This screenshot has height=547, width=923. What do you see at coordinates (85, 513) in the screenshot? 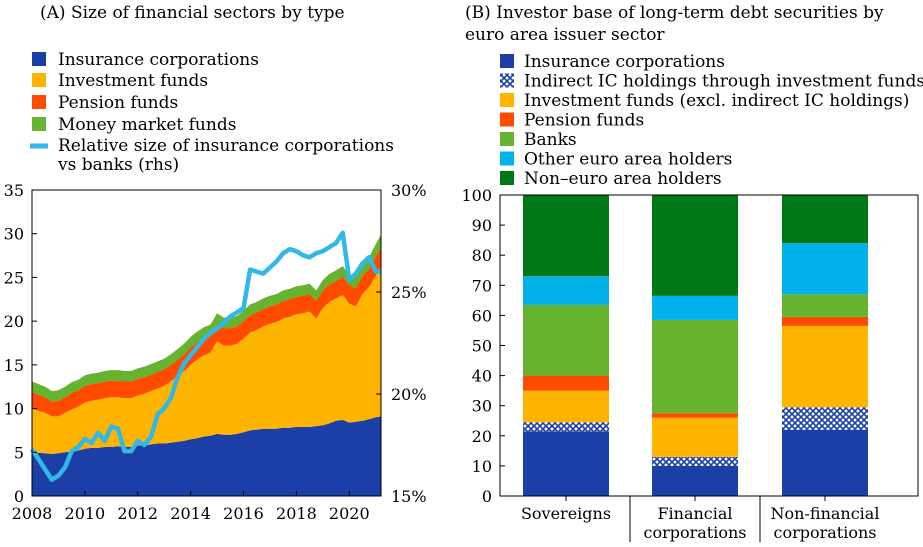
I see `x-tick-label: 2010` at bounding box center [85, 513].